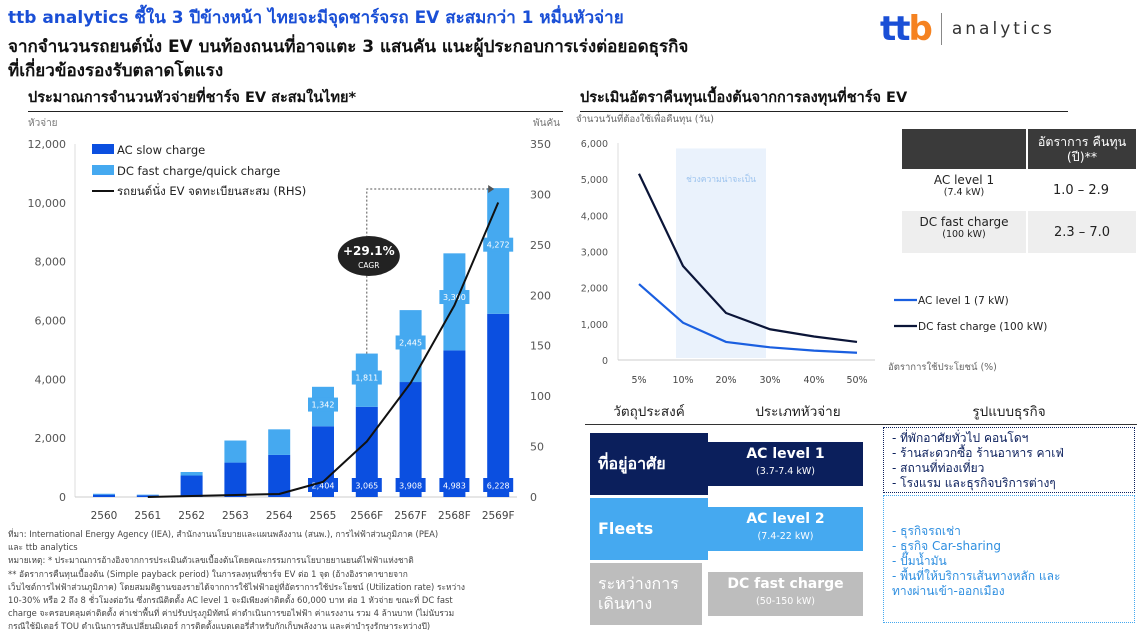 Image resolution: width=1140 pixels, height=643 pixels. I want to click on legend-label: DC fast charge (100 kW), so click(982, 327).